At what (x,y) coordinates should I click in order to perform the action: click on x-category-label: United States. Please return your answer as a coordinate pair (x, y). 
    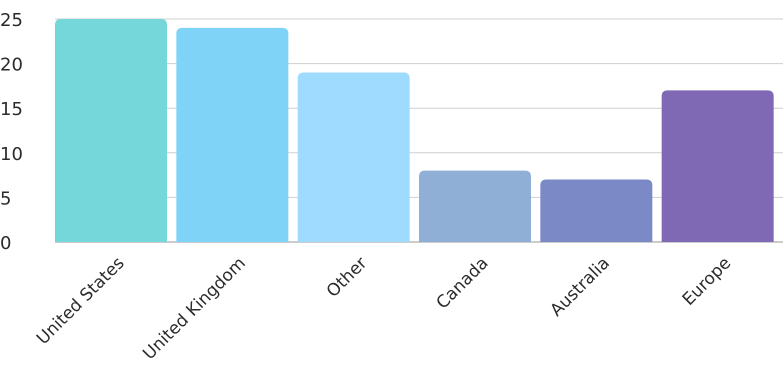
    Looking at the image, I should click on (81, 301).